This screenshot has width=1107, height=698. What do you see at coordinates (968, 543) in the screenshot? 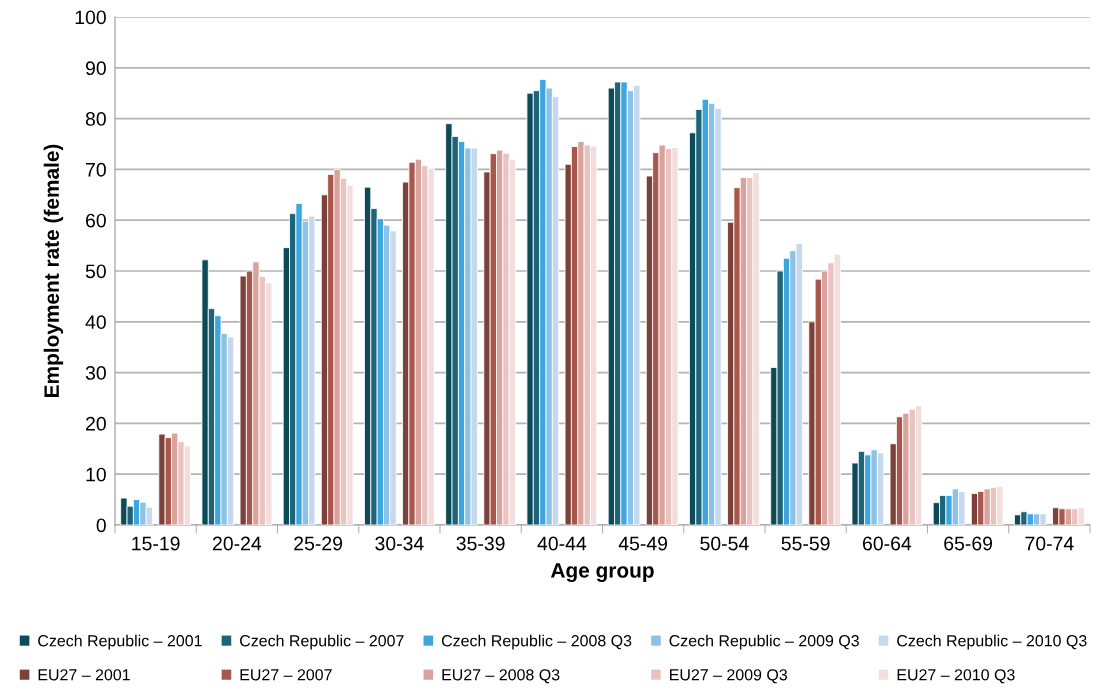
I see `x-tick-label: 65-69` at bounding box center [968, 543].